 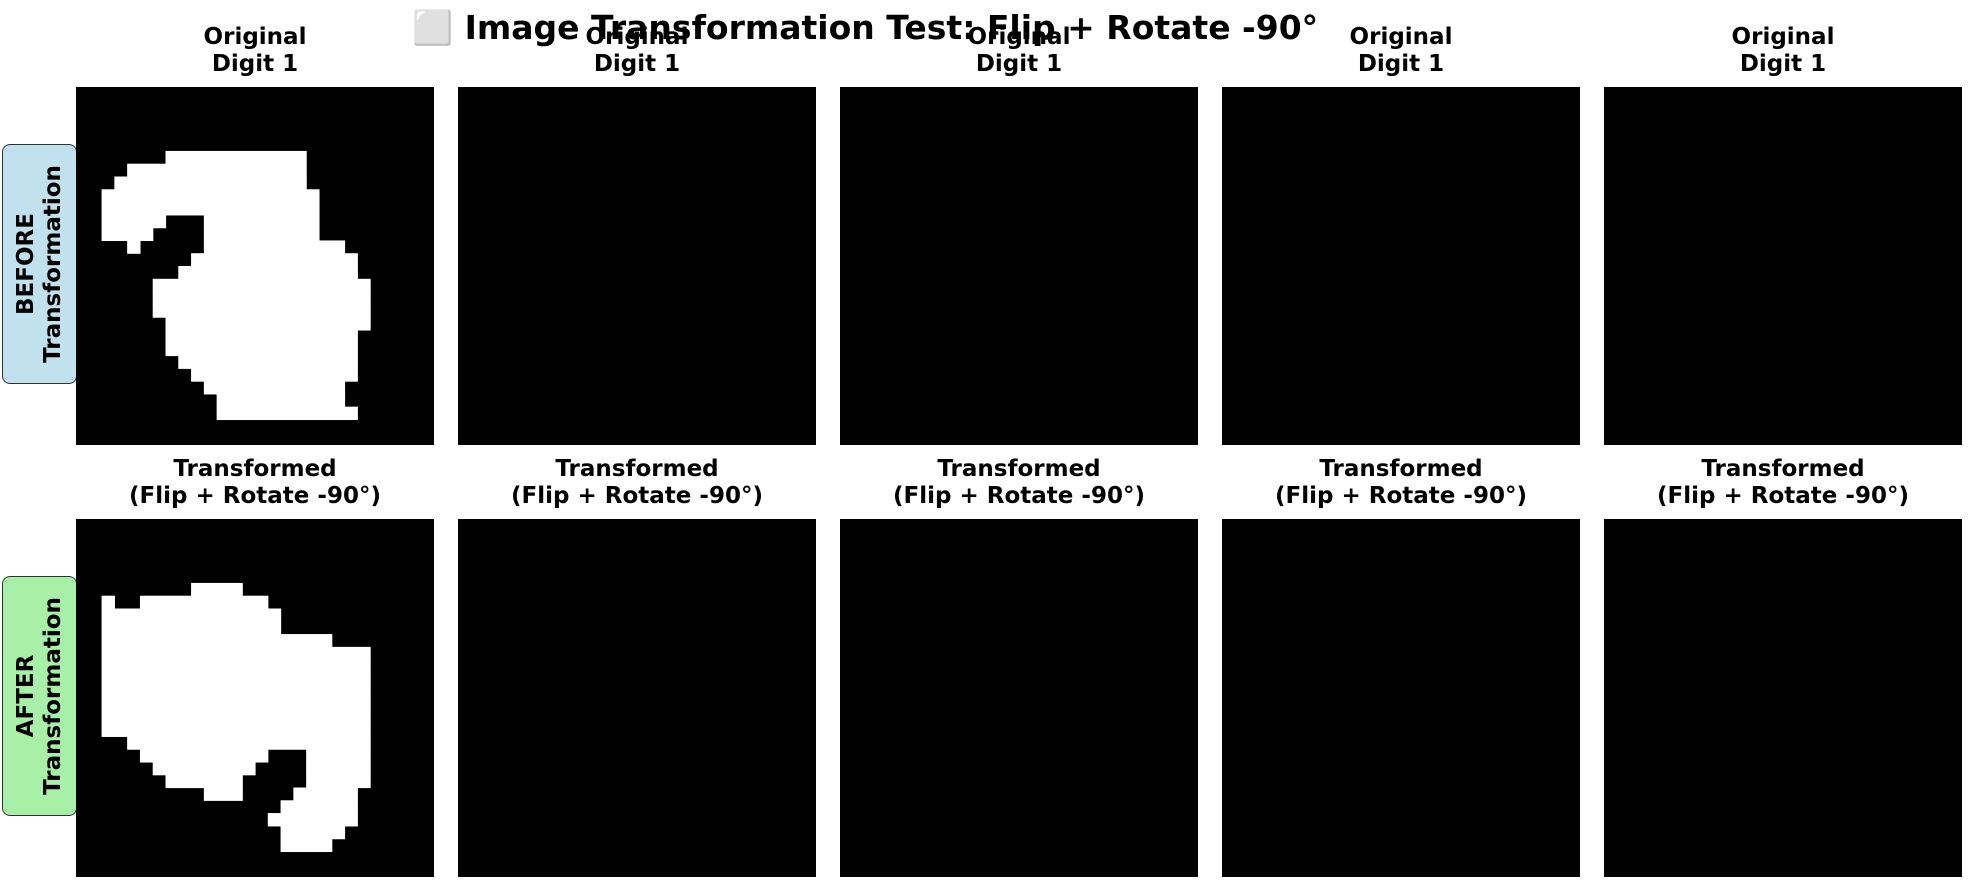 I want to click on row-label-after: AFTER Transformation, so click(x=39, y=696).